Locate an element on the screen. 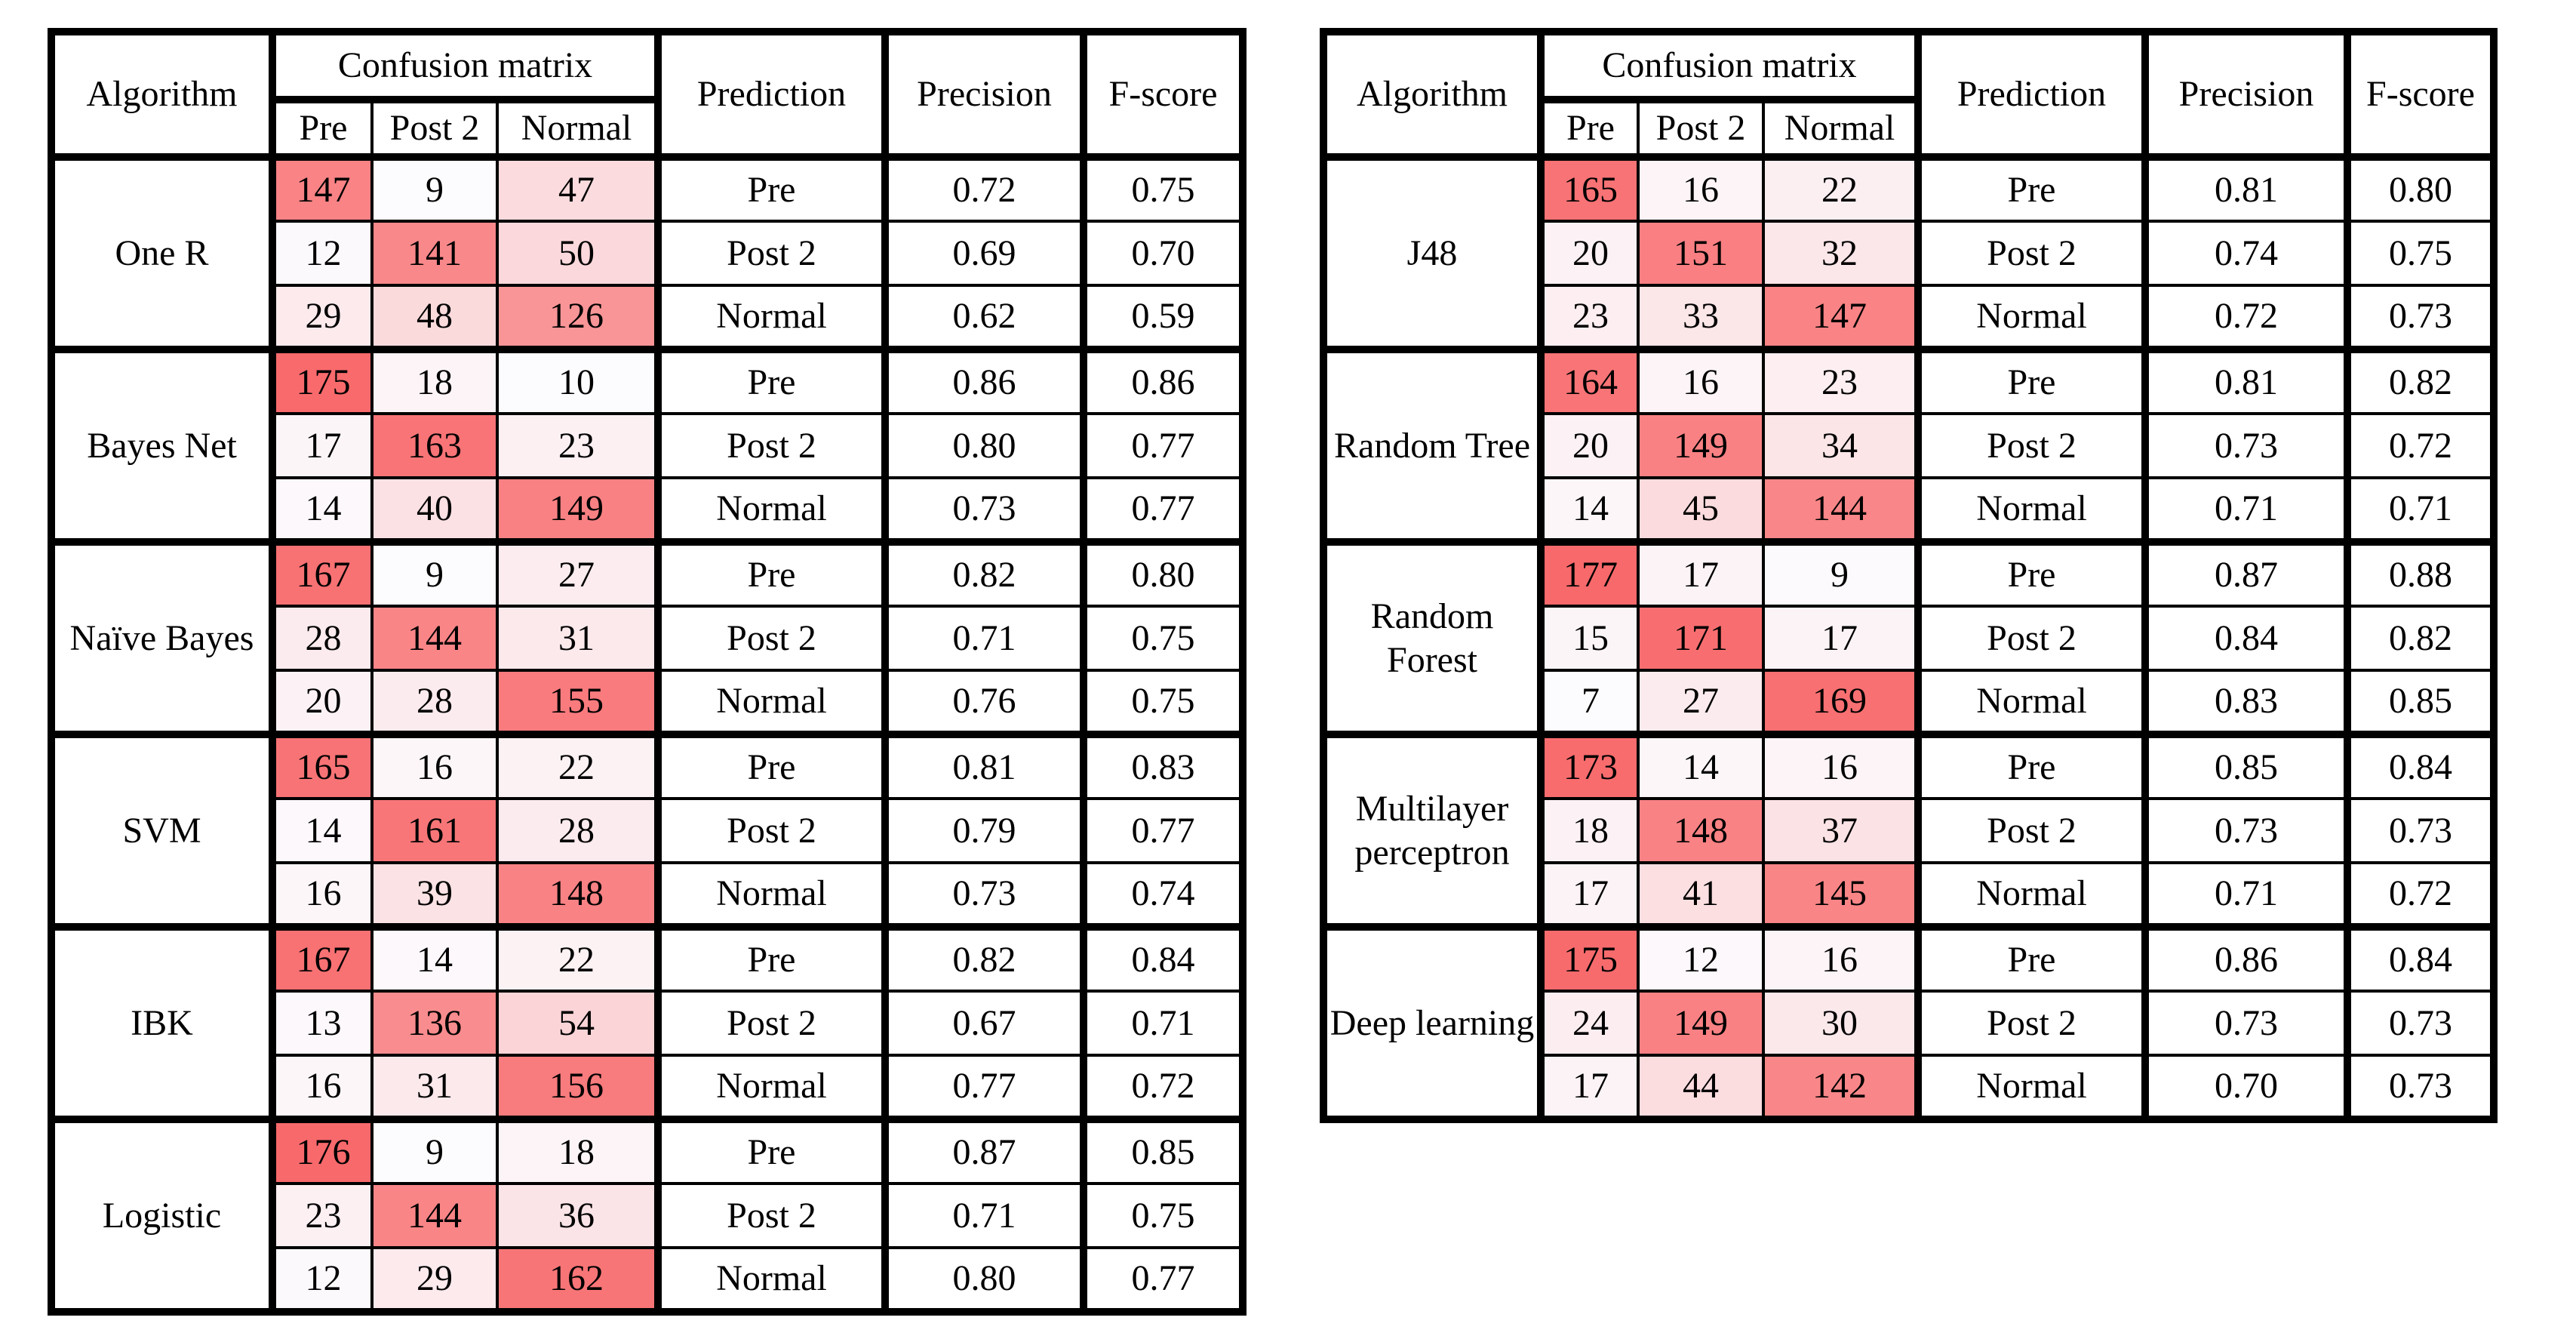  algorithm-cell: IBK is located at coordinates (162, 1022).